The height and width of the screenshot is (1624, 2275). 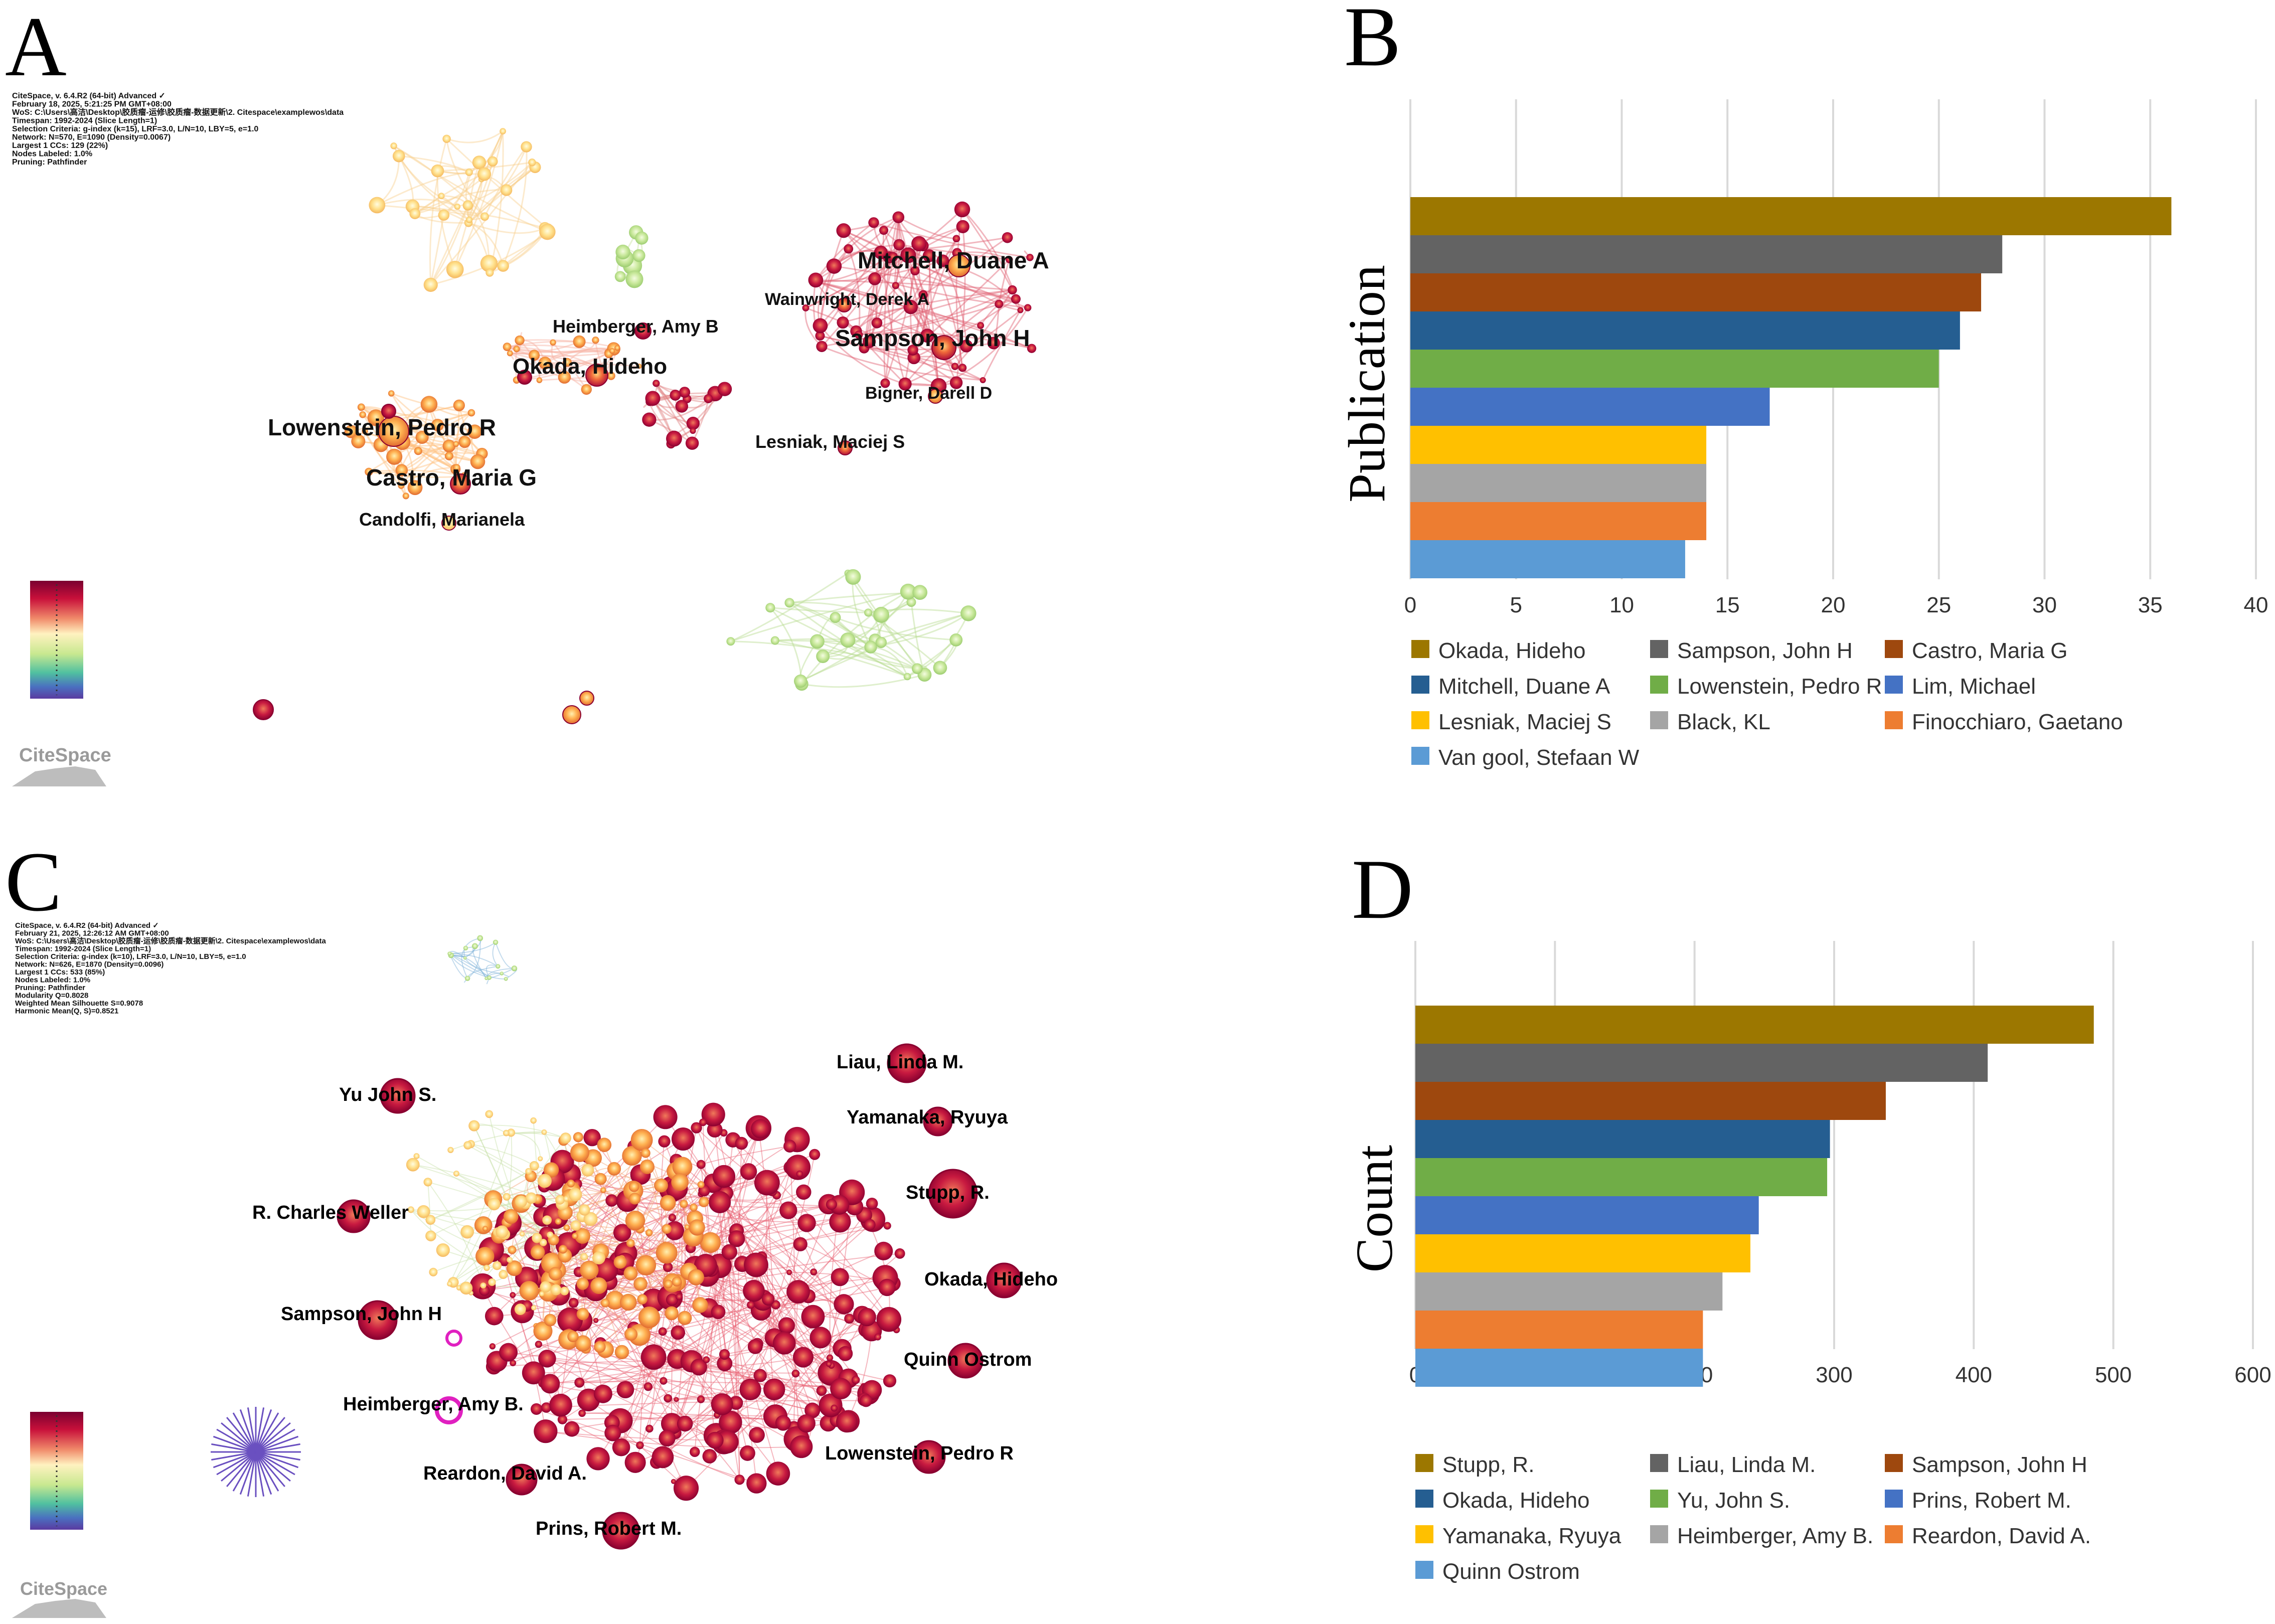 I want to click on info-line: Largest 1 CCs: 533 (85%), so click(x=60, y=972).